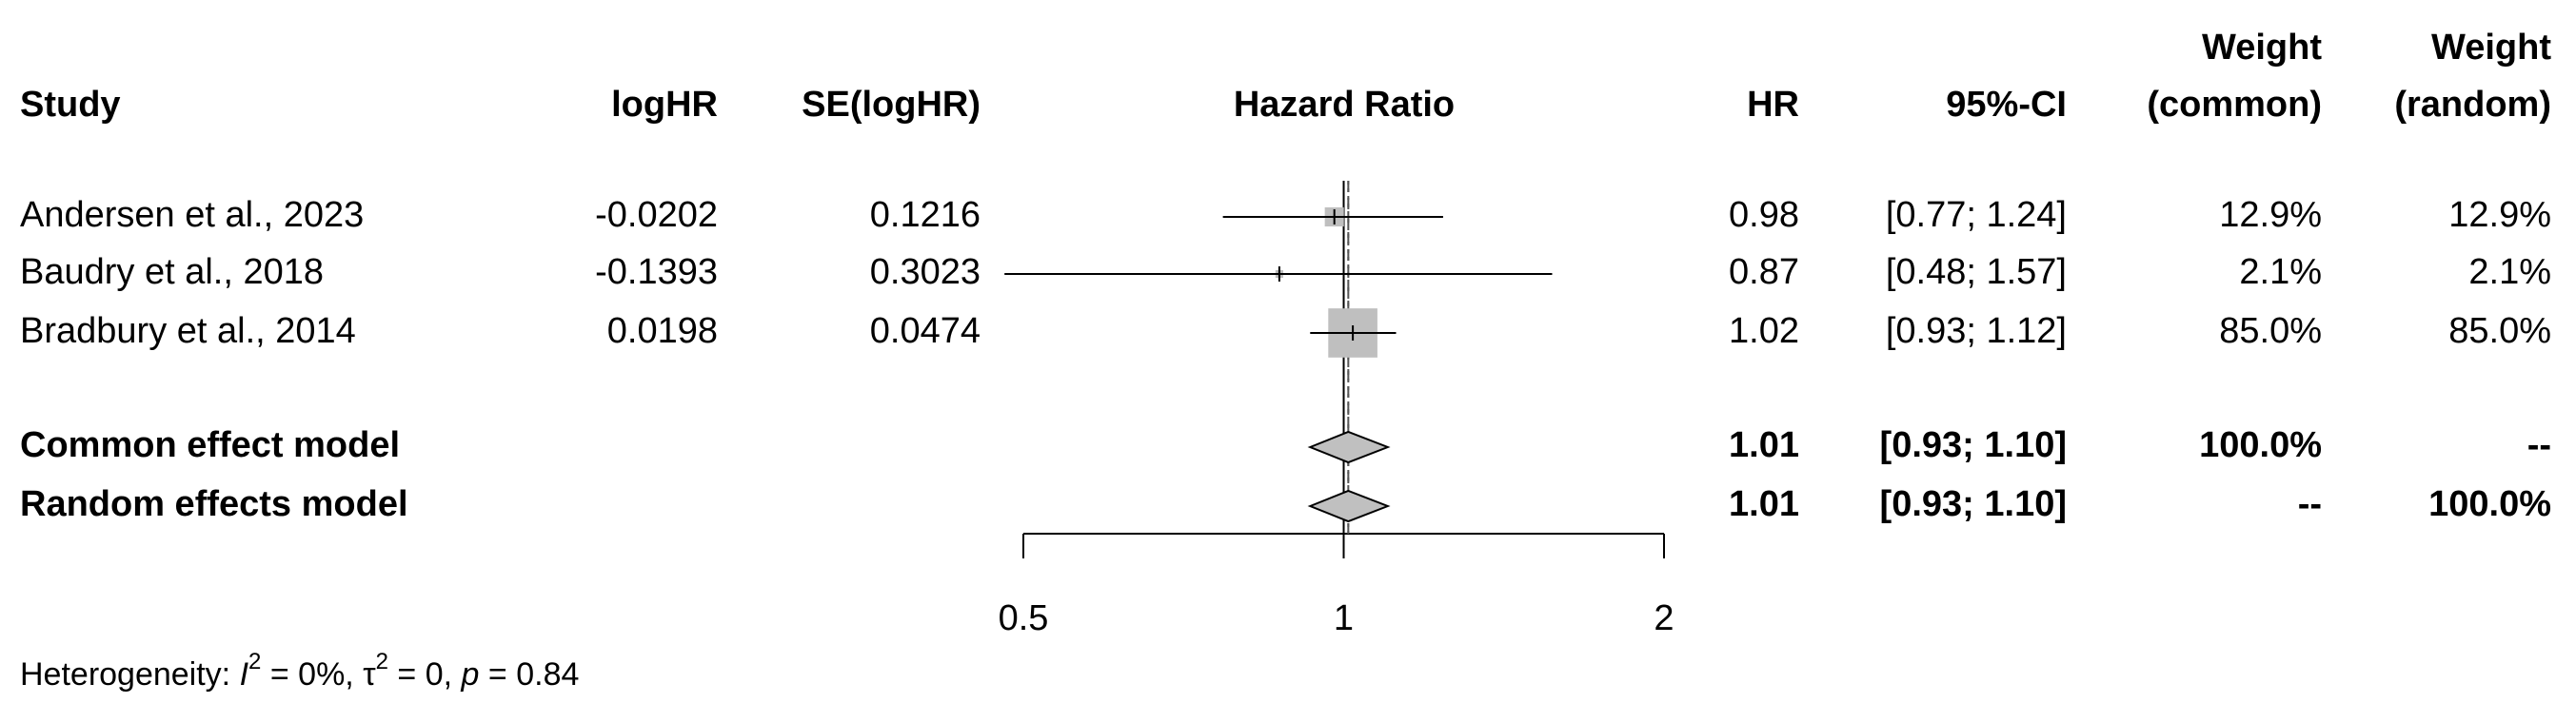  What do you see at coordinates (1976, 331) in the screenshot?
I see `ci: [0.93; 1.12]` at bounding box center [1976, 331].